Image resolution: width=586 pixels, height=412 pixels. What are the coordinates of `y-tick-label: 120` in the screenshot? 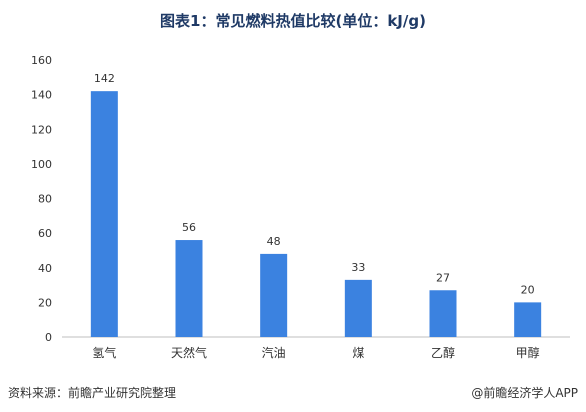 It's located at (41, 129).